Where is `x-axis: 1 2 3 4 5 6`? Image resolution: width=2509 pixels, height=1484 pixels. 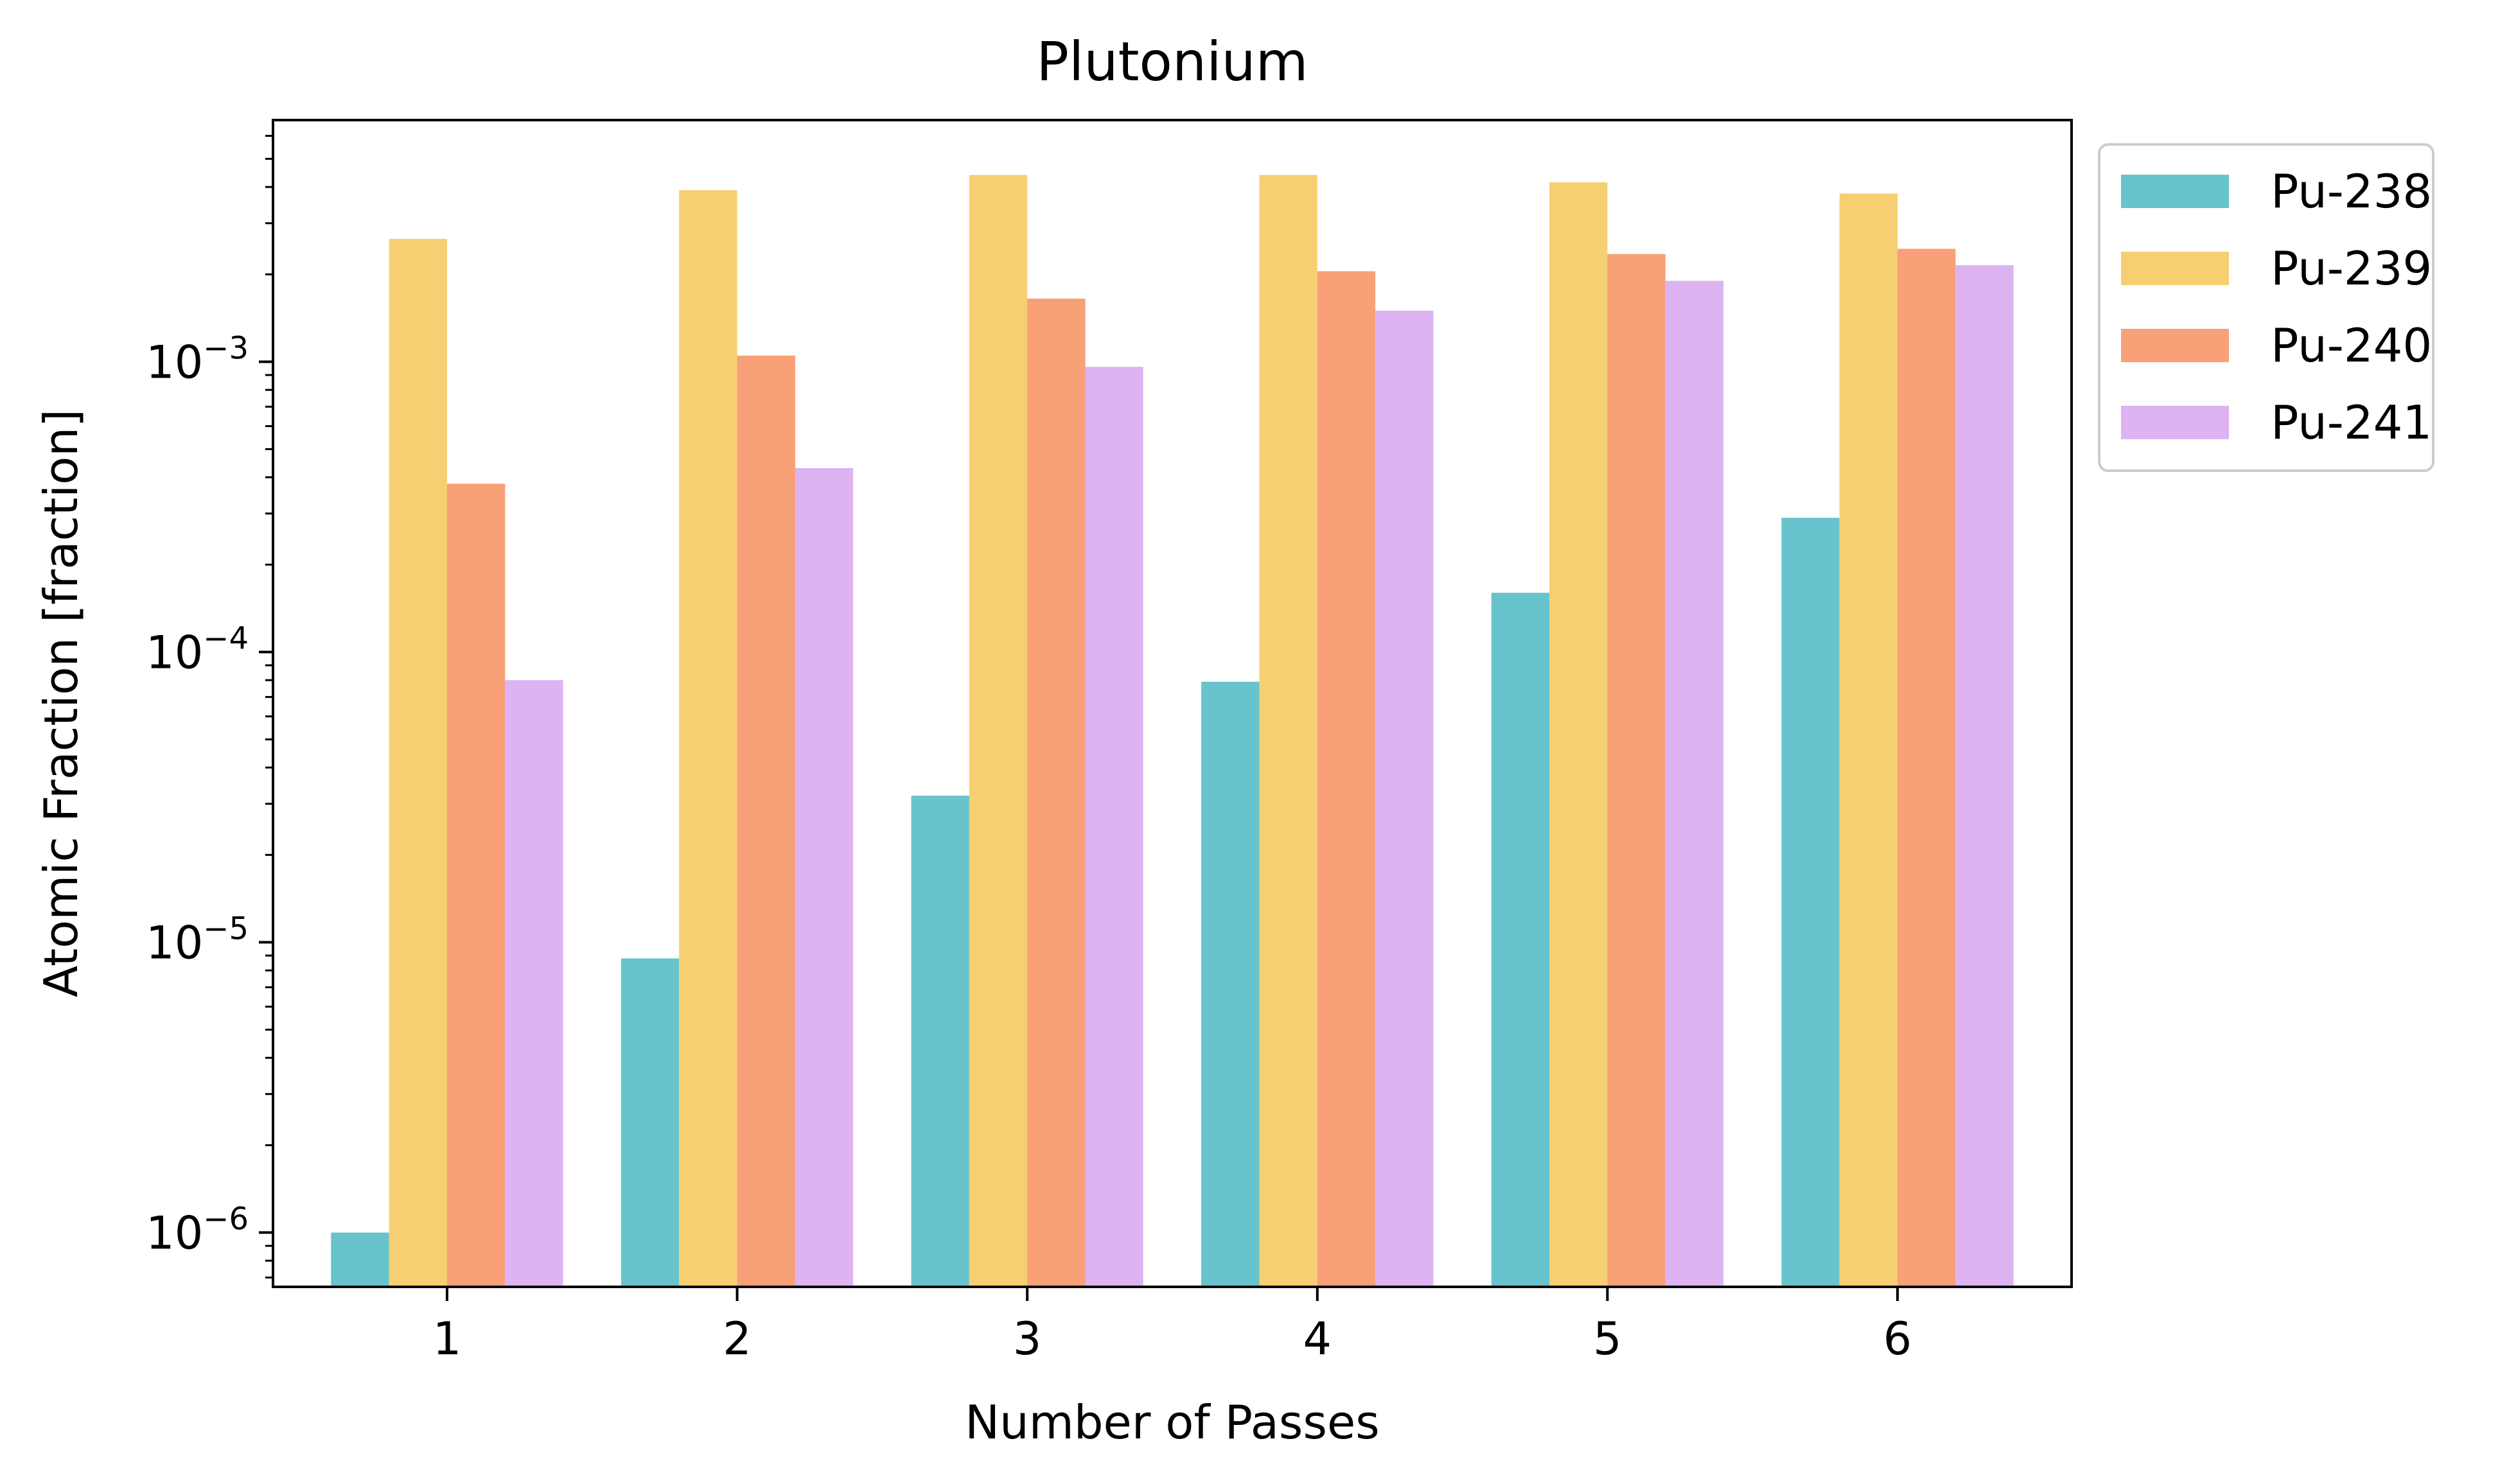 x-axis: 1 2 3 4 5 6 is located at coordinates (1172, 1326).